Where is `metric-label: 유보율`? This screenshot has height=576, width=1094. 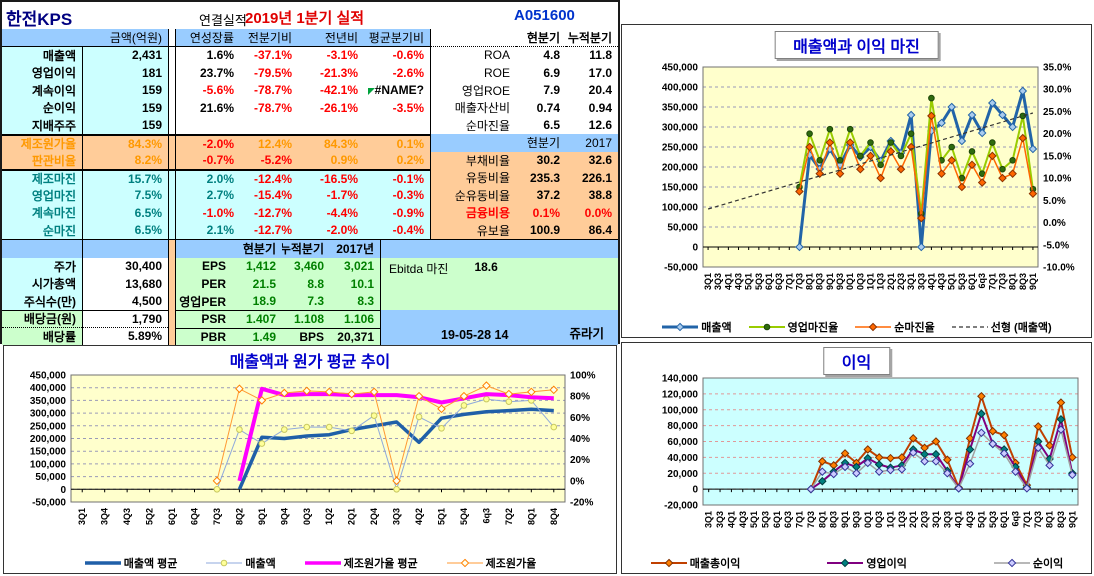 metric-label: 유보율 is located at coordinates (473, 230).